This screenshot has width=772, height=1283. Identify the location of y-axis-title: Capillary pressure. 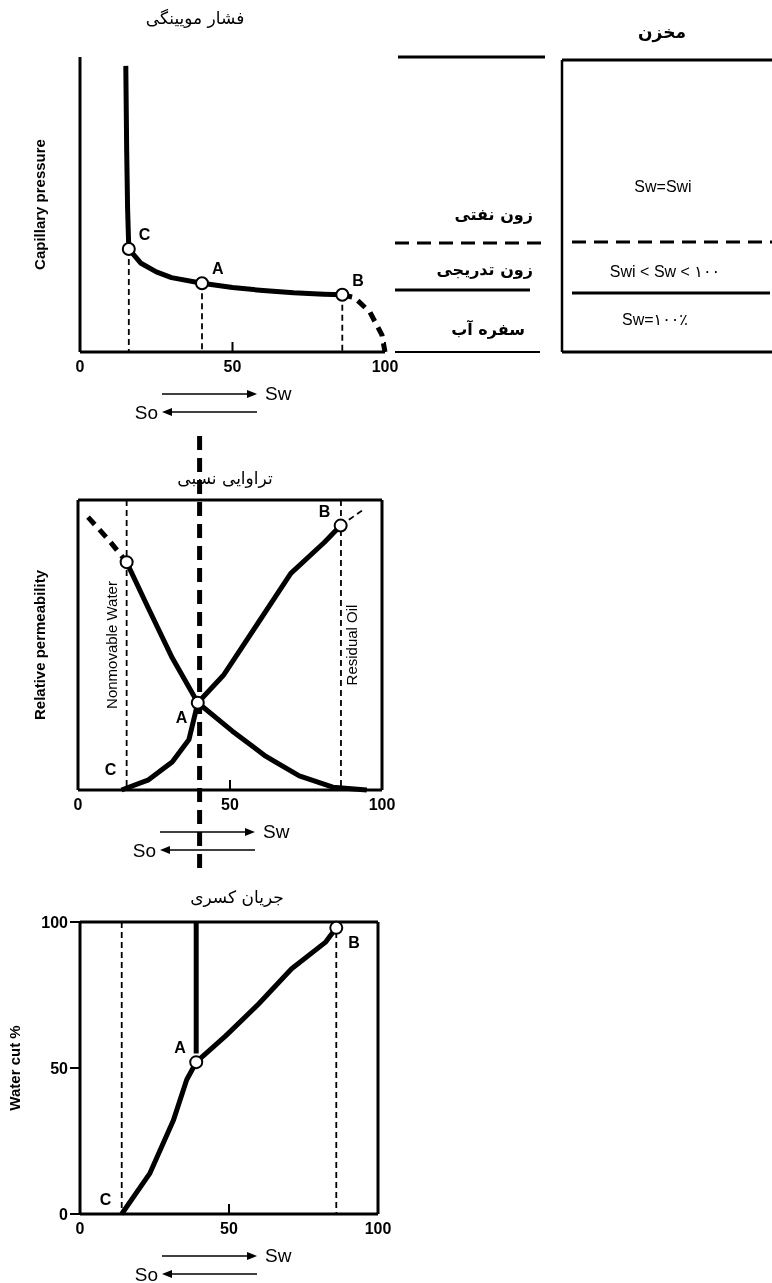
(39, 204).